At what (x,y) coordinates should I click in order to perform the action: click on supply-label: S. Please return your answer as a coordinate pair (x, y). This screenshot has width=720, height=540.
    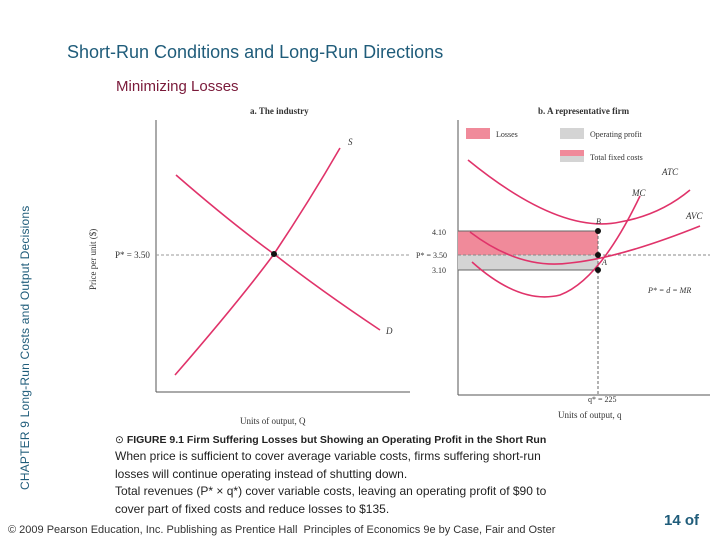
    Looking at the image, I should click on (350, 142).